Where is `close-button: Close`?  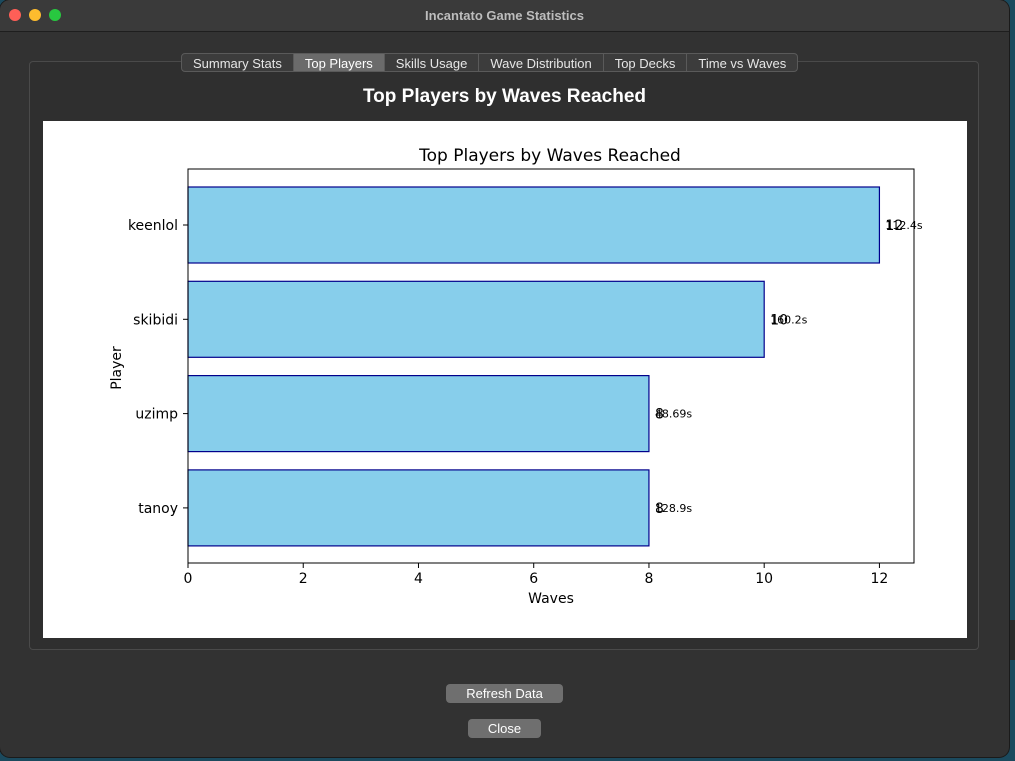
close-button: Close is located at coordinates (504, 728).